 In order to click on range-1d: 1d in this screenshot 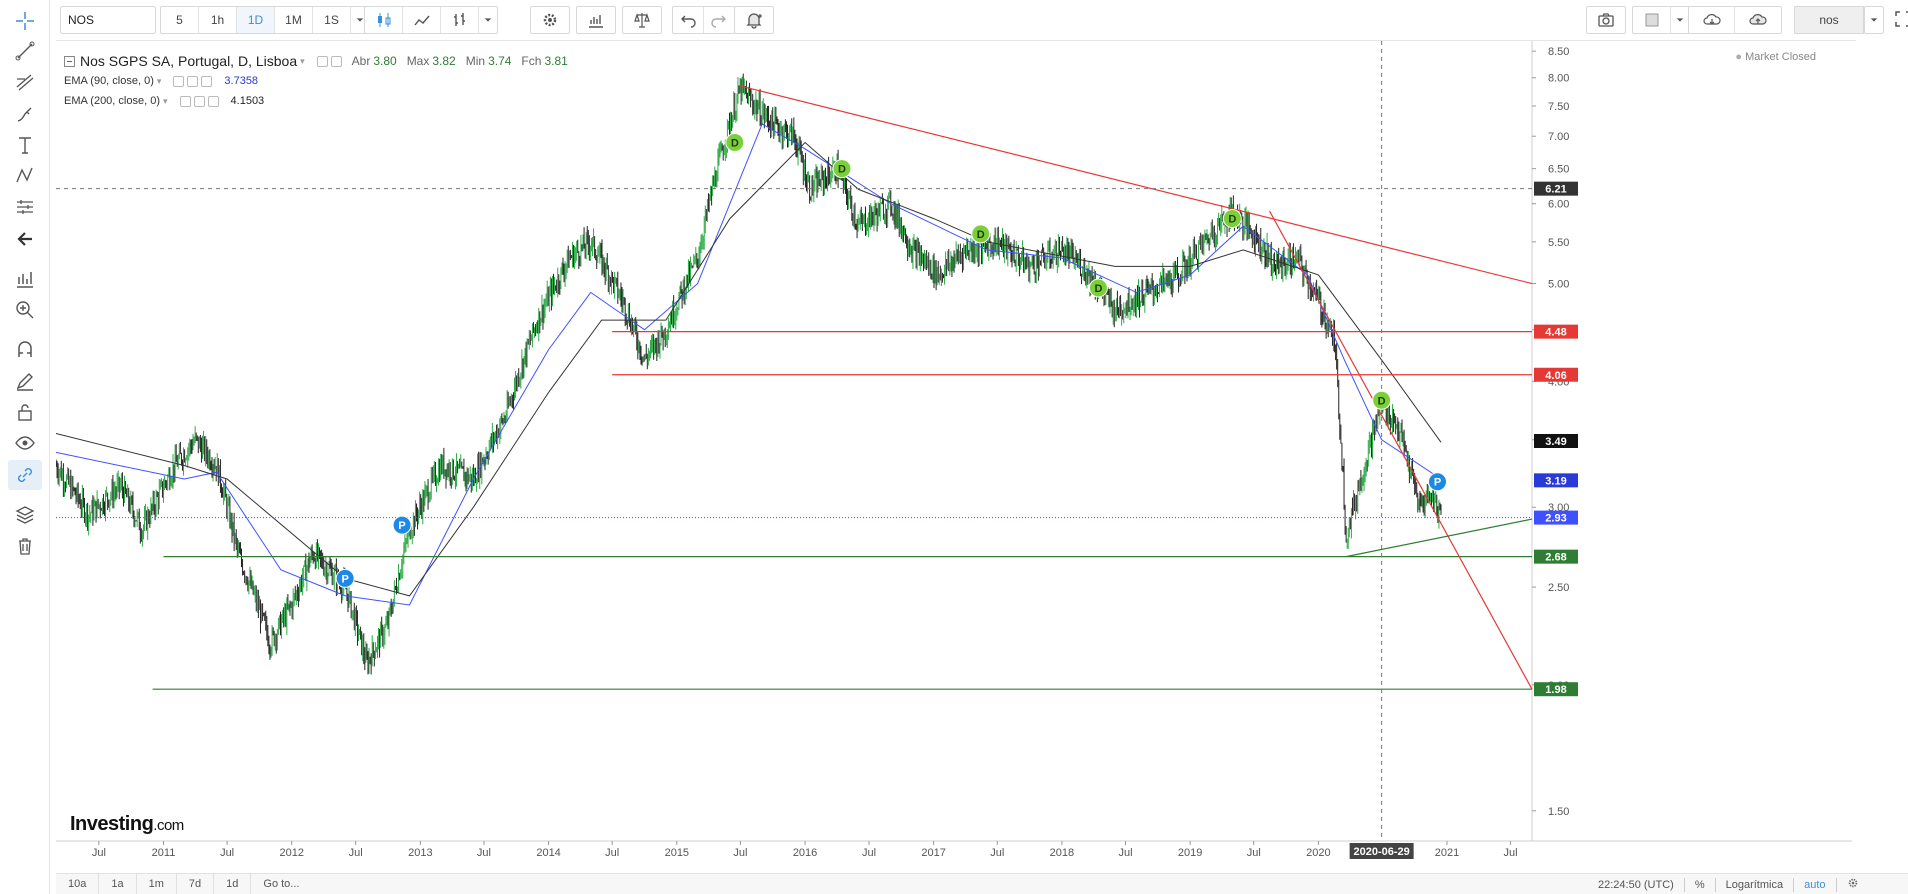, I will do `click(233, 883)`.